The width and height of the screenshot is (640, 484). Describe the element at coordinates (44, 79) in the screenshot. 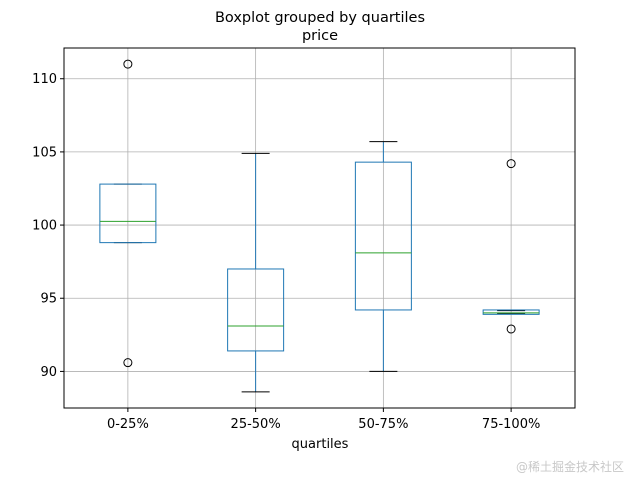

I see `y-tick-label: 110` at that location.